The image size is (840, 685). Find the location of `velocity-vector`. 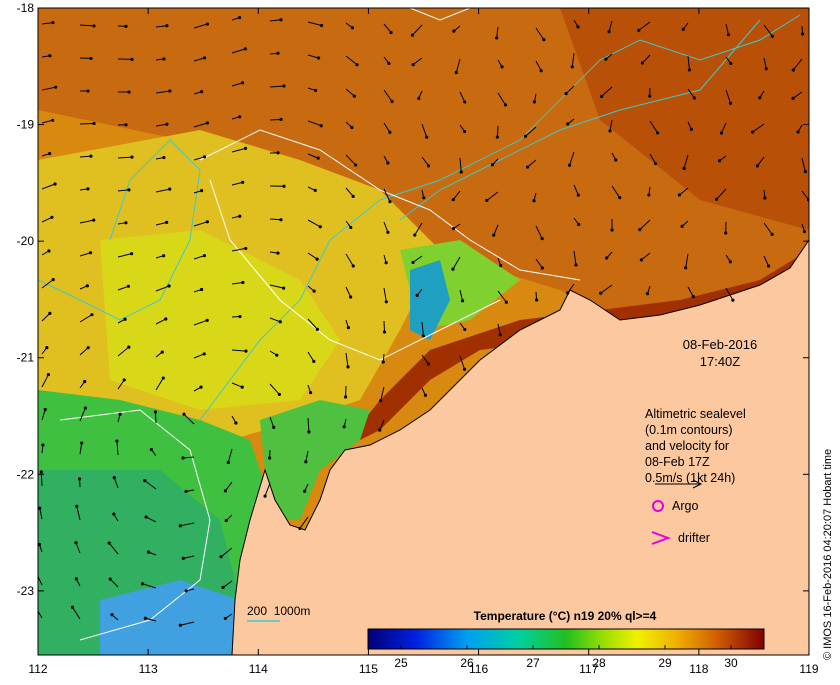

velocity-vector is located at coordinates (497, 131).